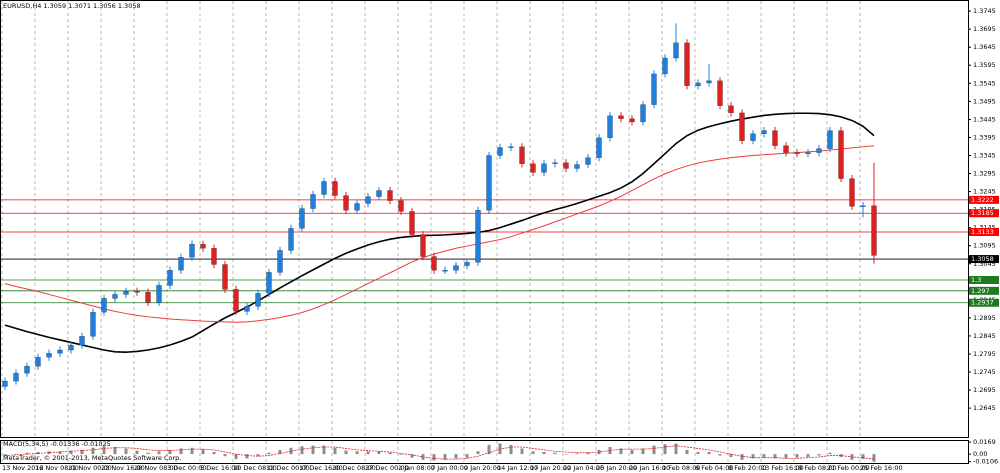  What do you see at coordinates (984, 372) in the screenshot?
I see `y-tick-label: 1.2745` at bounding box center [984, 372].